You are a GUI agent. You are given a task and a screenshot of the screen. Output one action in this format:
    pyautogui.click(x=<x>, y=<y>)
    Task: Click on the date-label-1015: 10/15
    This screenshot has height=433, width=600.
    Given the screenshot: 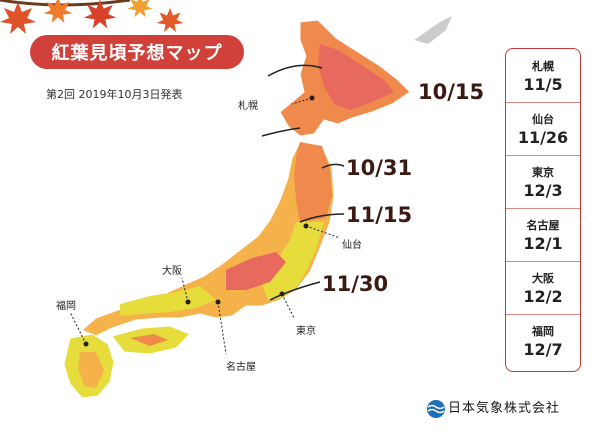 What is the action you would take?
    pyautogui.click(x=451, y=92)
    